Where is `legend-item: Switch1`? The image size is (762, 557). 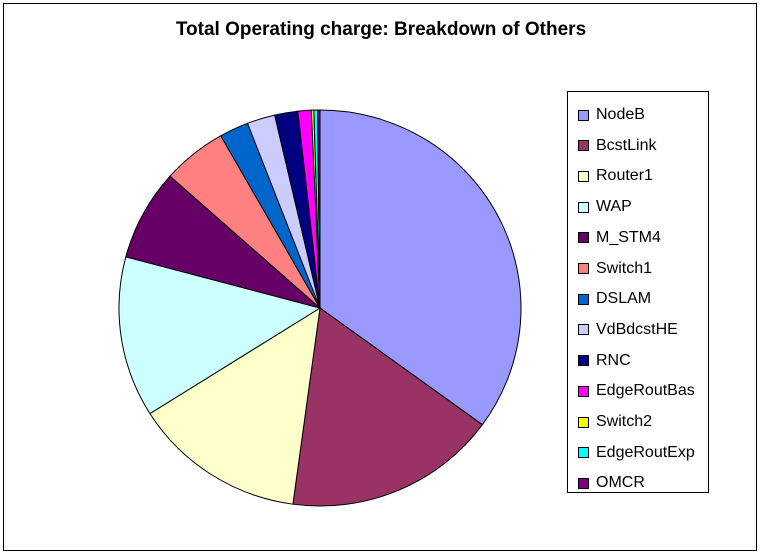
legend-item: Switch1 is located at coordinates (643, 269).